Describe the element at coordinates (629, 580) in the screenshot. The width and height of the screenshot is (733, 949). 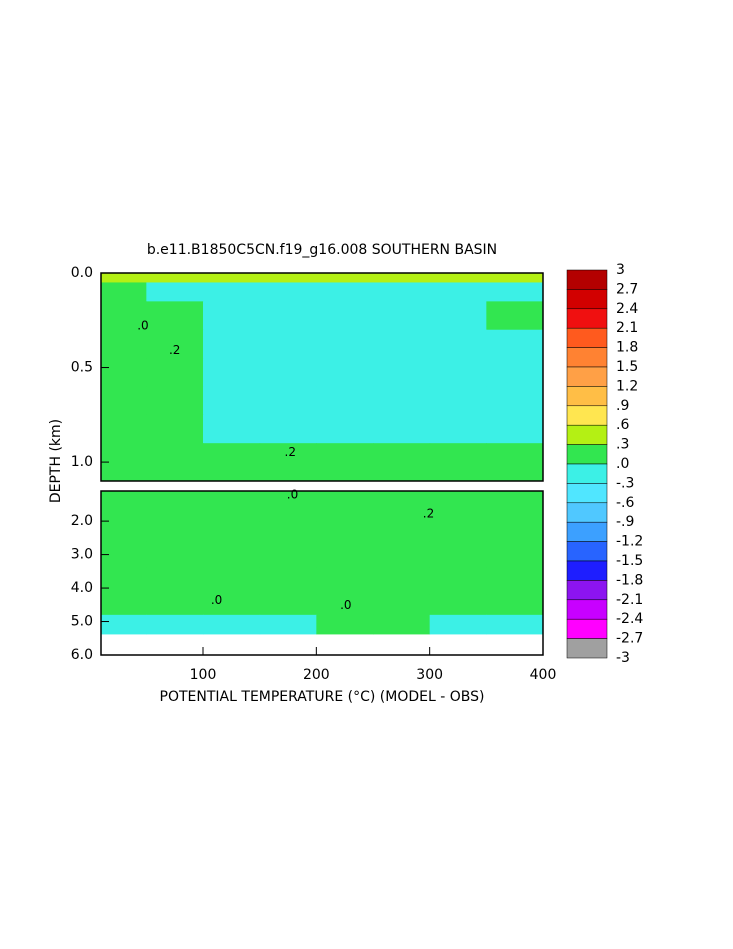
I see `colorbar-label: -1.8` at that location.